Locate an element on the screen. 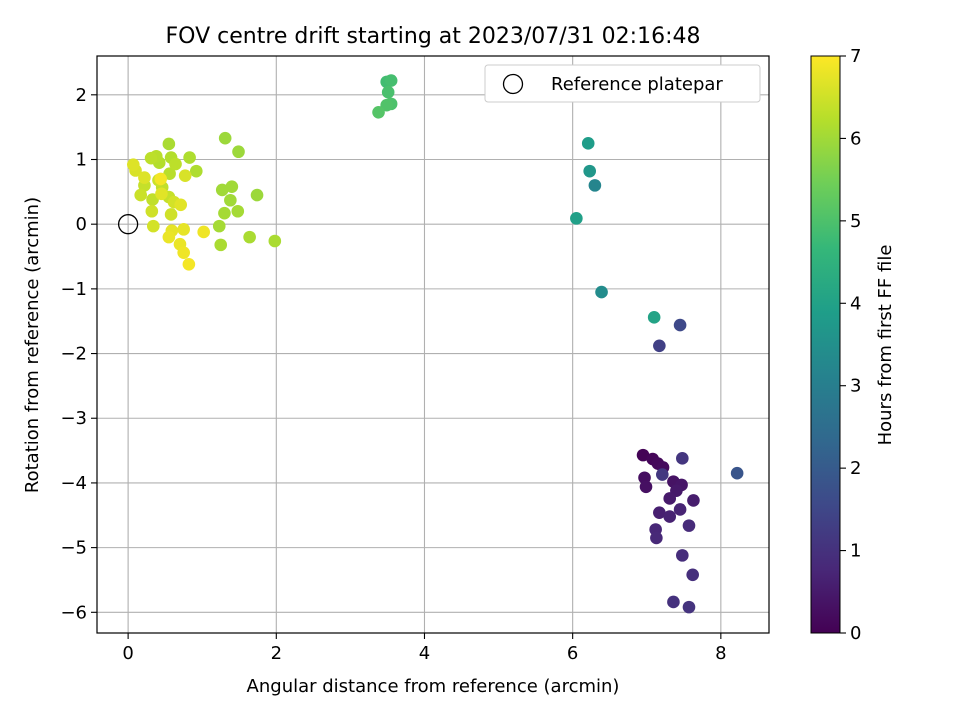 The image size is (960, 720). legend-box is located at coordinates (622, 83).